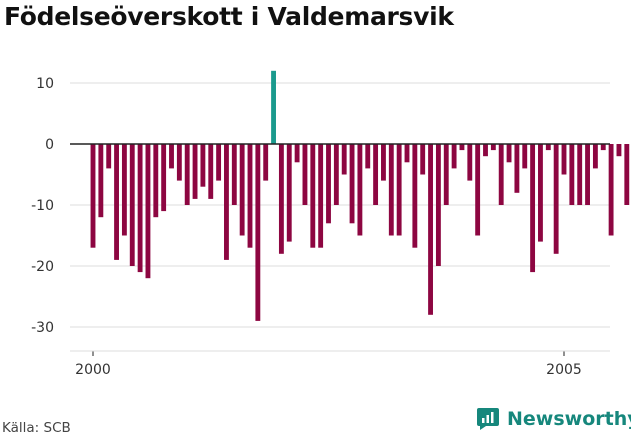  What do you see at coordinates (42, 328) in the screenshot?
I see `y-tick-label: -30` at bounding box center [42, 328].